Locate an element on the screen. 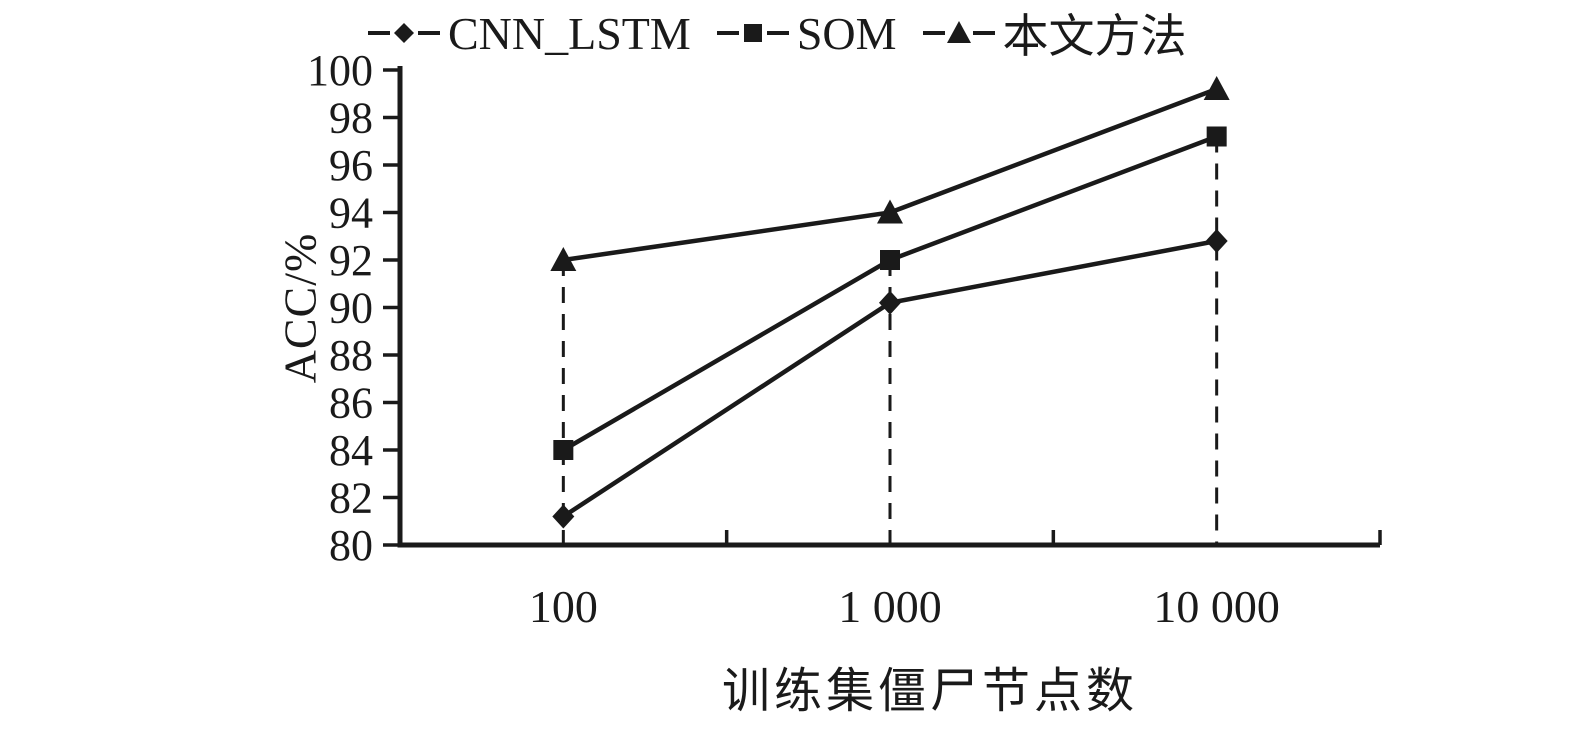 This screenshot has height=734, width=1575. svg-text: 10 000 is located at coordinates (1216, 606).